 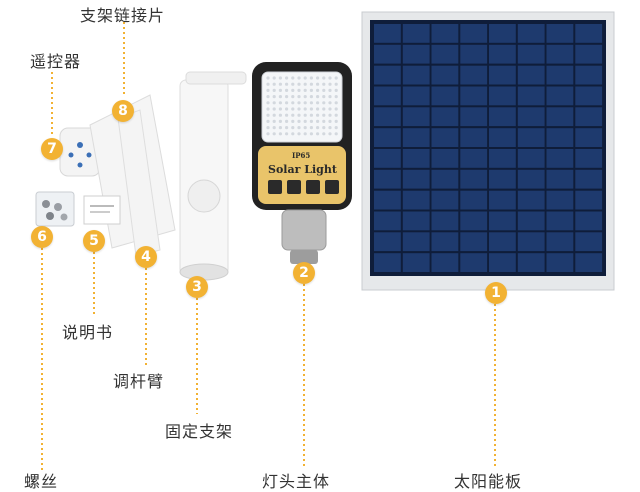 I want to click on badge-6: 6, so click(x=42, y=237).